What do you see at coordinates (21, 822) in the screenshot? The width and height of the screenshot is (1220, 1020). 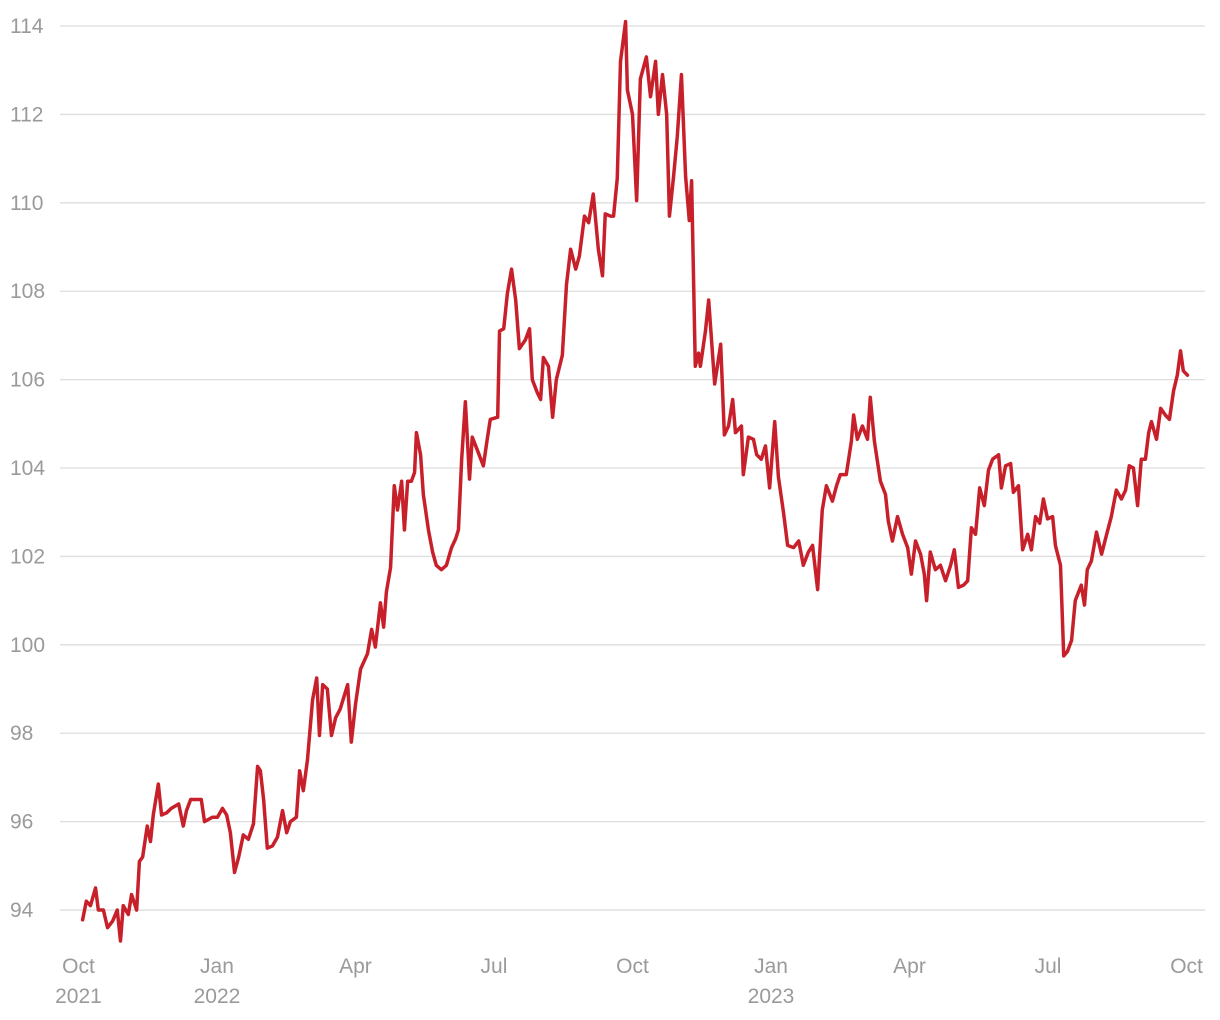 I see `y-tick-label: 96` at bounding box center [21, 822].